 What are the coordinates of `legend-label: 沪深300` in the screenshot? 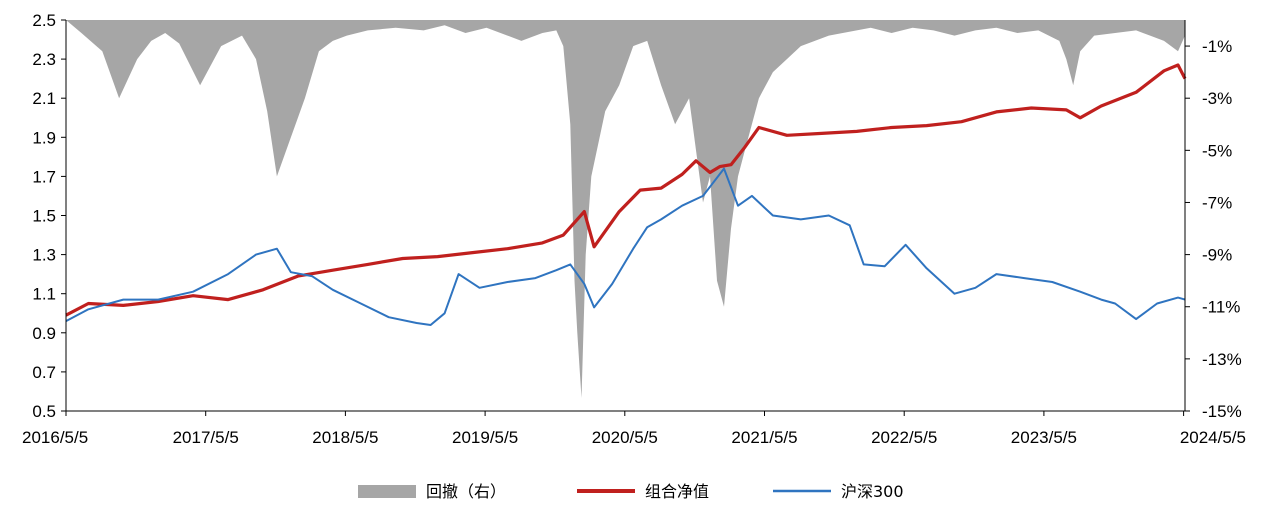 It's located at (872, 491).